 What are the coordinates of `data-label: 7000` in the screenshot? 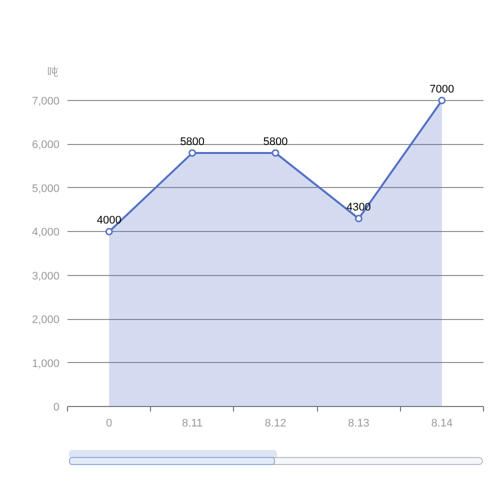 It's located at (442, 90).